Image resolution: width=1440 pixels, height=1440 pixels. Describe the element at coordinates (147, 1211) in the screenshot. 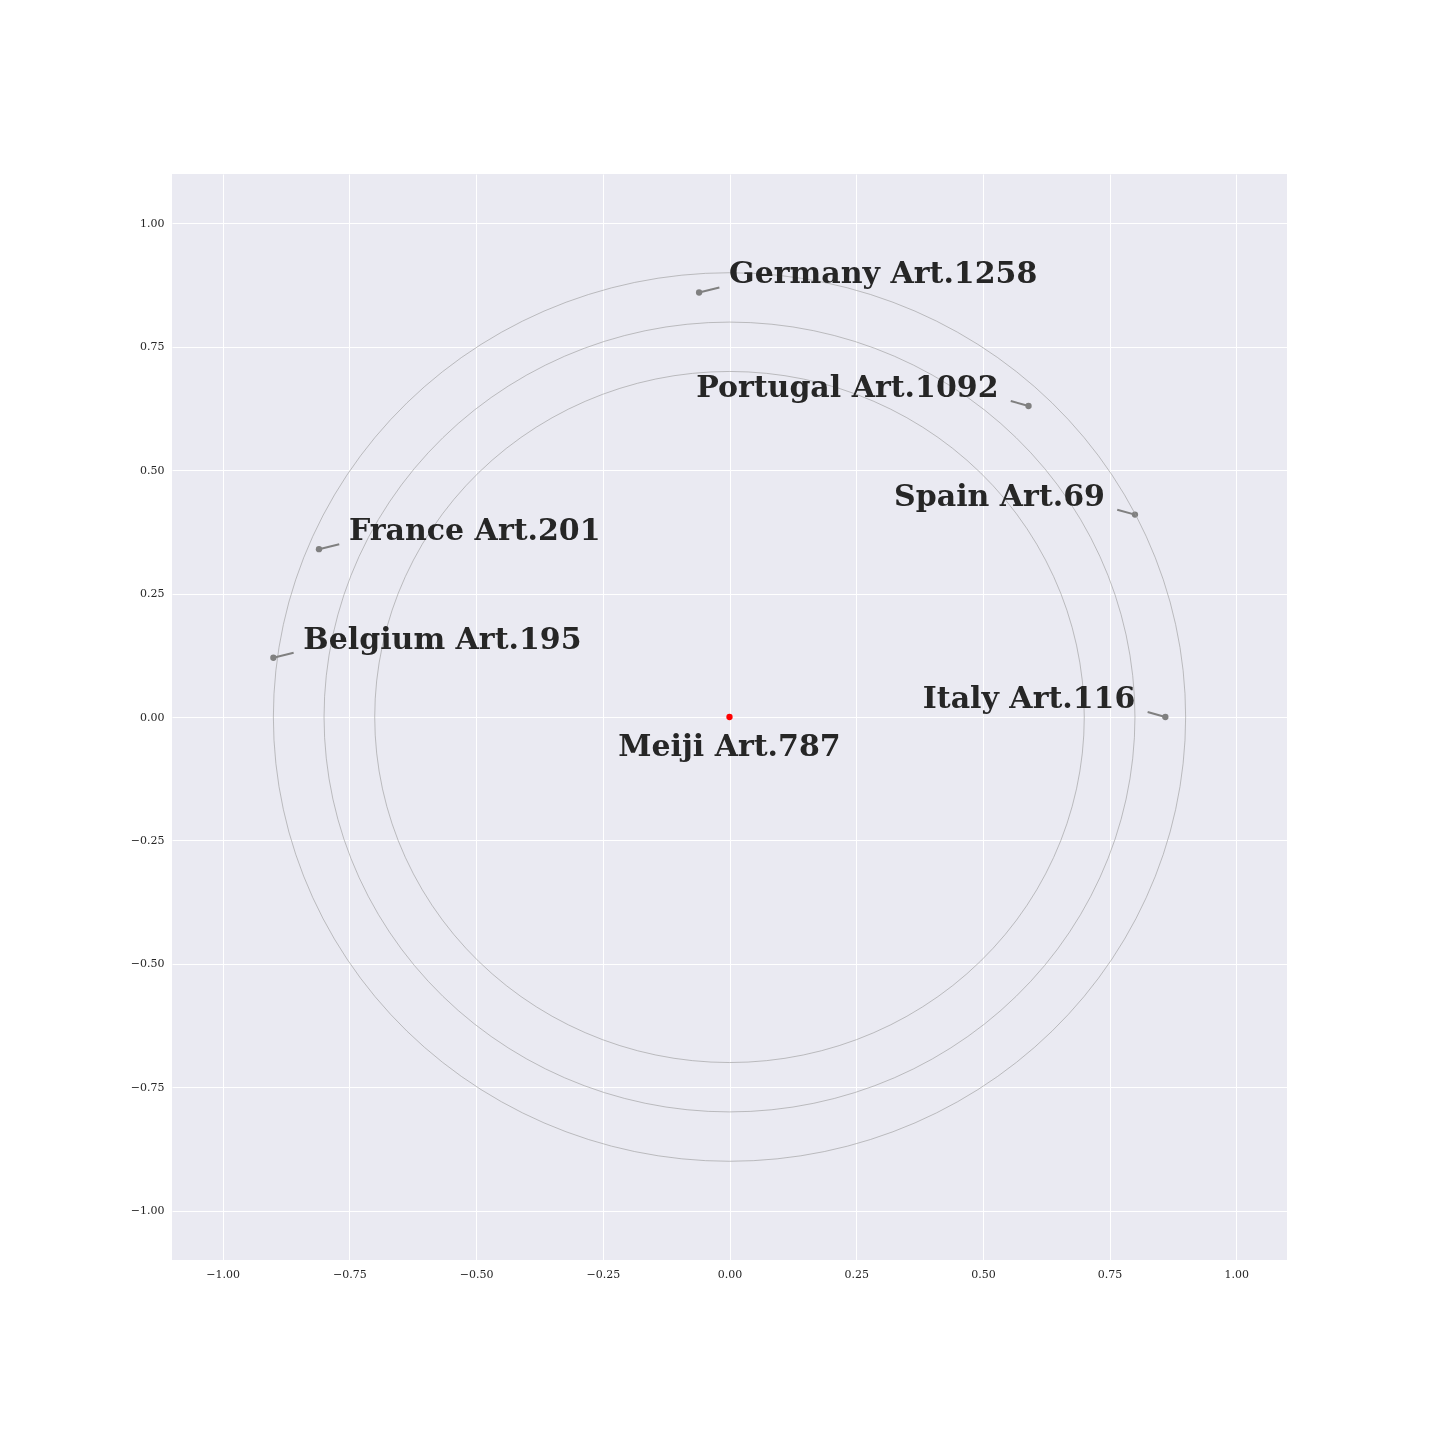

I see `y-tick-label: −1.00` at that location.